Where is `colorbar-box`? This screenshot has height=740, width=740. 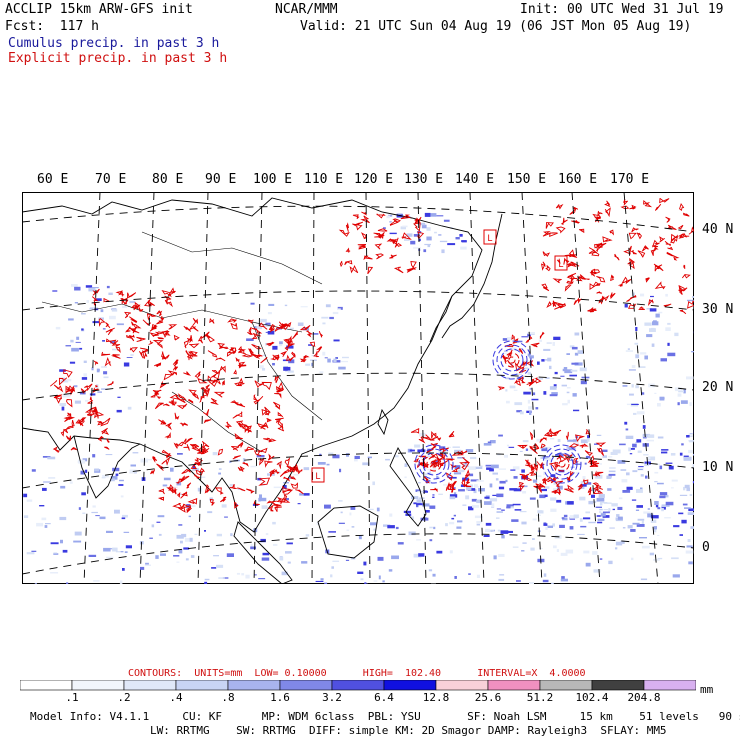
colorbar-box is located at coordinates (150, 685).